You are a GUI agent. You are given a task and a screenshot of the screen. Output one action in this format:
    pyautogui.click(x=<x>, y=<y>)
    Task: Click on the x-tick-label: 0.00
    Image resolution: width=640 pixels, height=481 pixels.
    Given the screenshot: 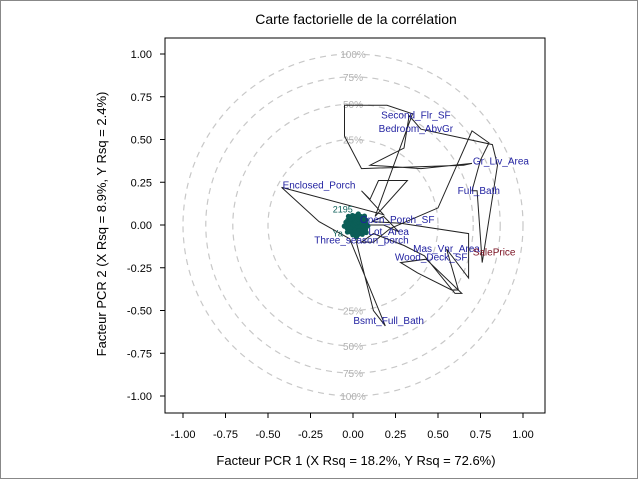 What is the action you would take?
    pyautogui.click(x=352, y=435)
    